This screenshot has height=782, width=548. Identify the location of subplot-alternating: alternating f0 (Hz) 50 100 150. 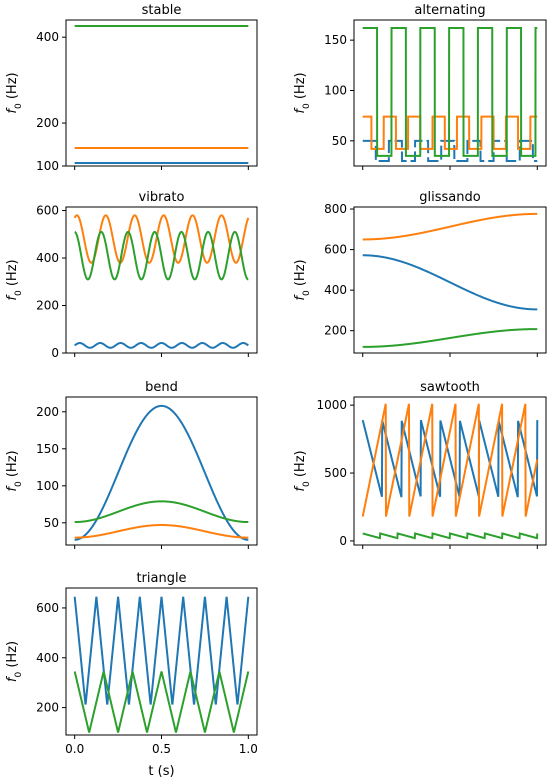
(420, 86).